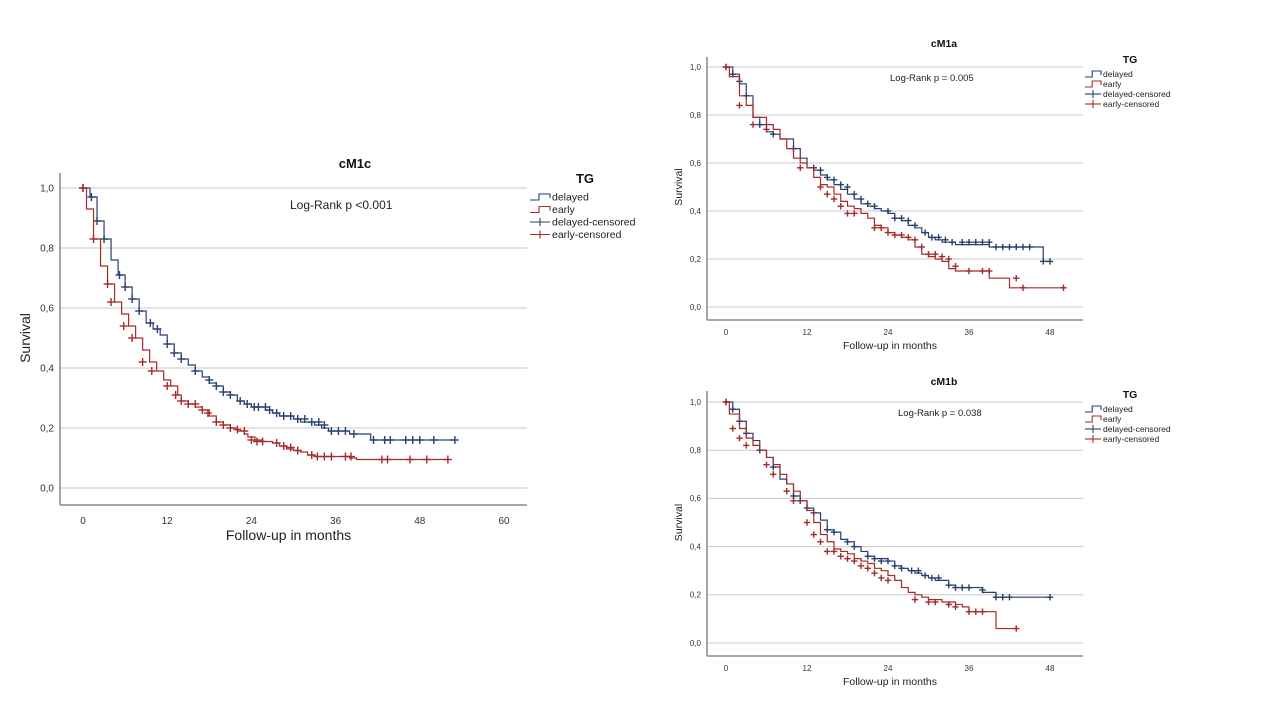 This screenshot has height=720, width=1280. I want to click on km-curve-delayed, so click(888, 499).